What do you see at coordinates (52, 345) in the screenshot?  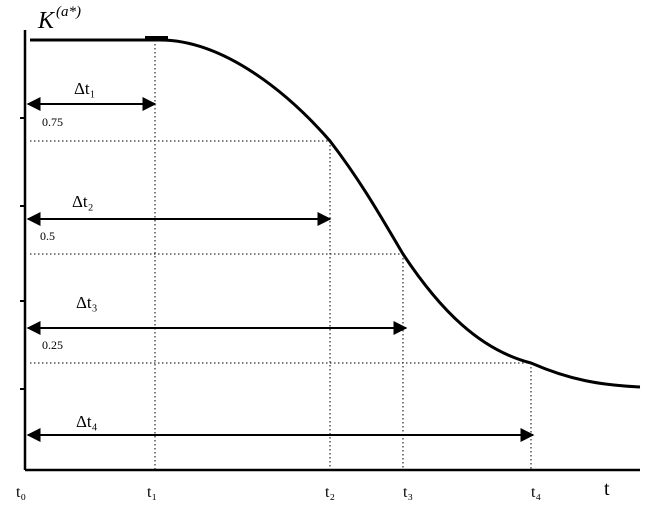 I see `level-label-025: 0.25` at bounding box center [52, 345].